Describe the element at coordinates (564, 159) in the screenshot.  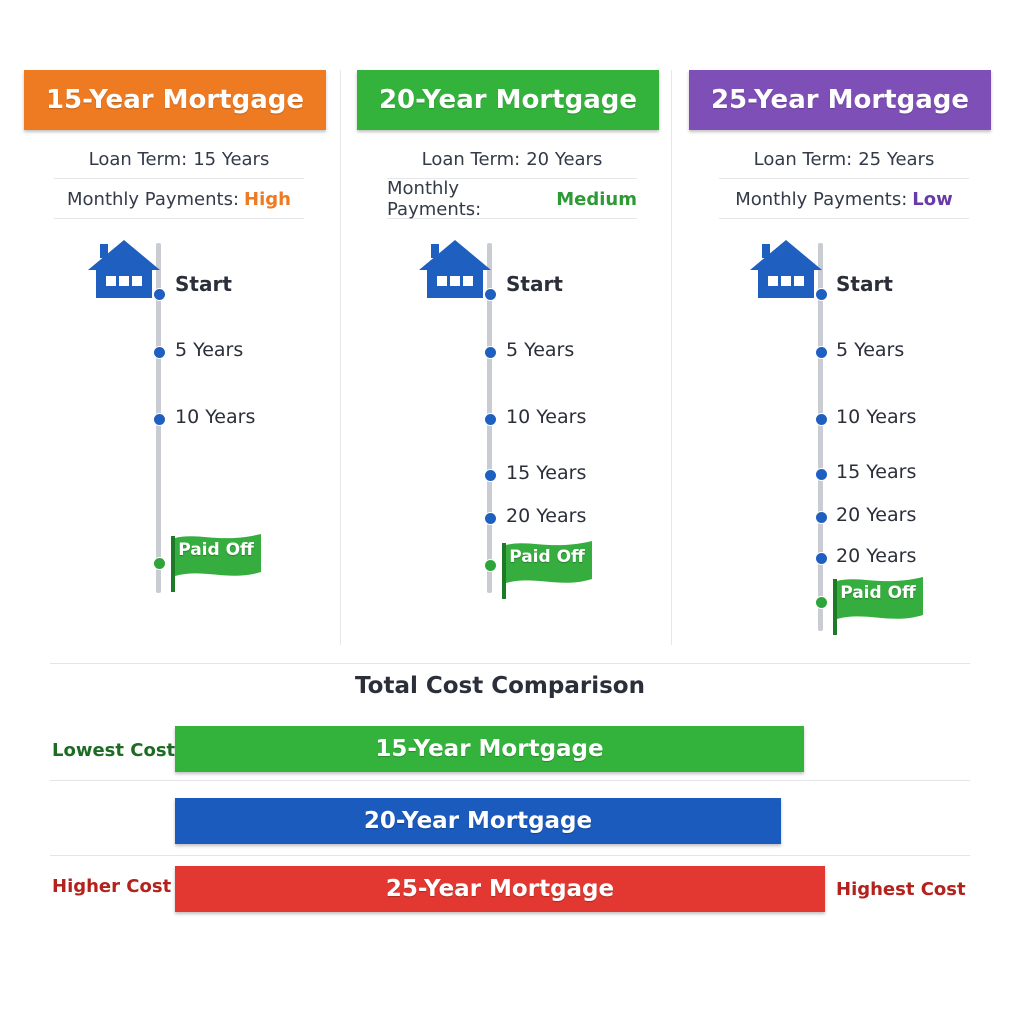
I see `loan-term-value: 20 Years` at that location.